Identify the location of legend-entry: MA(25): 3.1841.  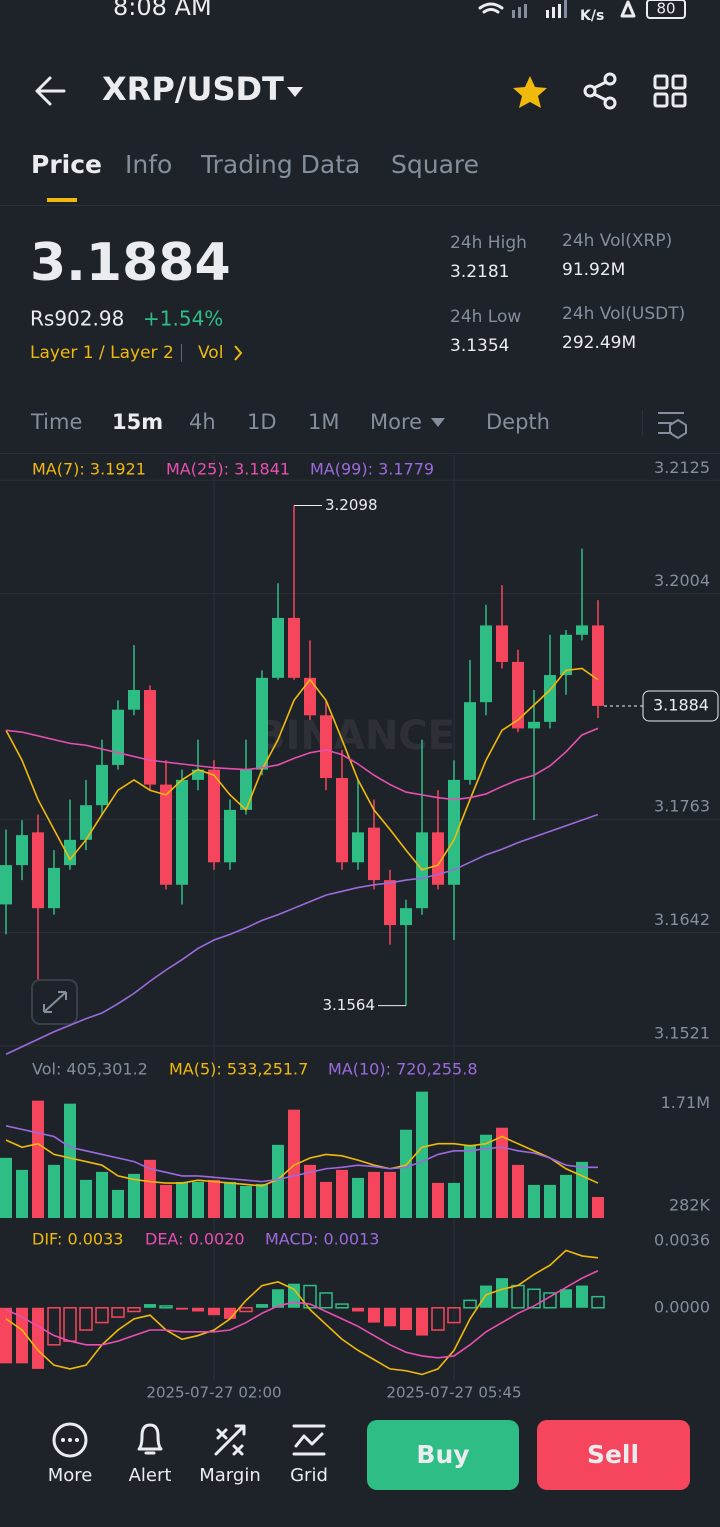
(228, 469).